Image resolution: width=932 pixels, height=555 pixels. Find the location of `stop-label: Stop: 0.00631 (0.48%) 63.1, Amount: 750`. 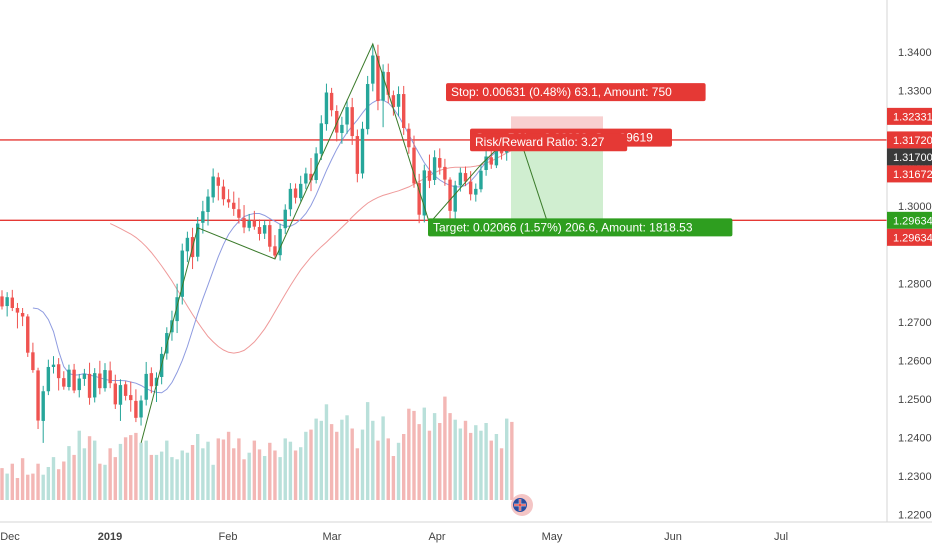

stop-label: Stop: 0.00631 (0.48%) 63.1, Amount: 750 is located at coordinates (576, 92).